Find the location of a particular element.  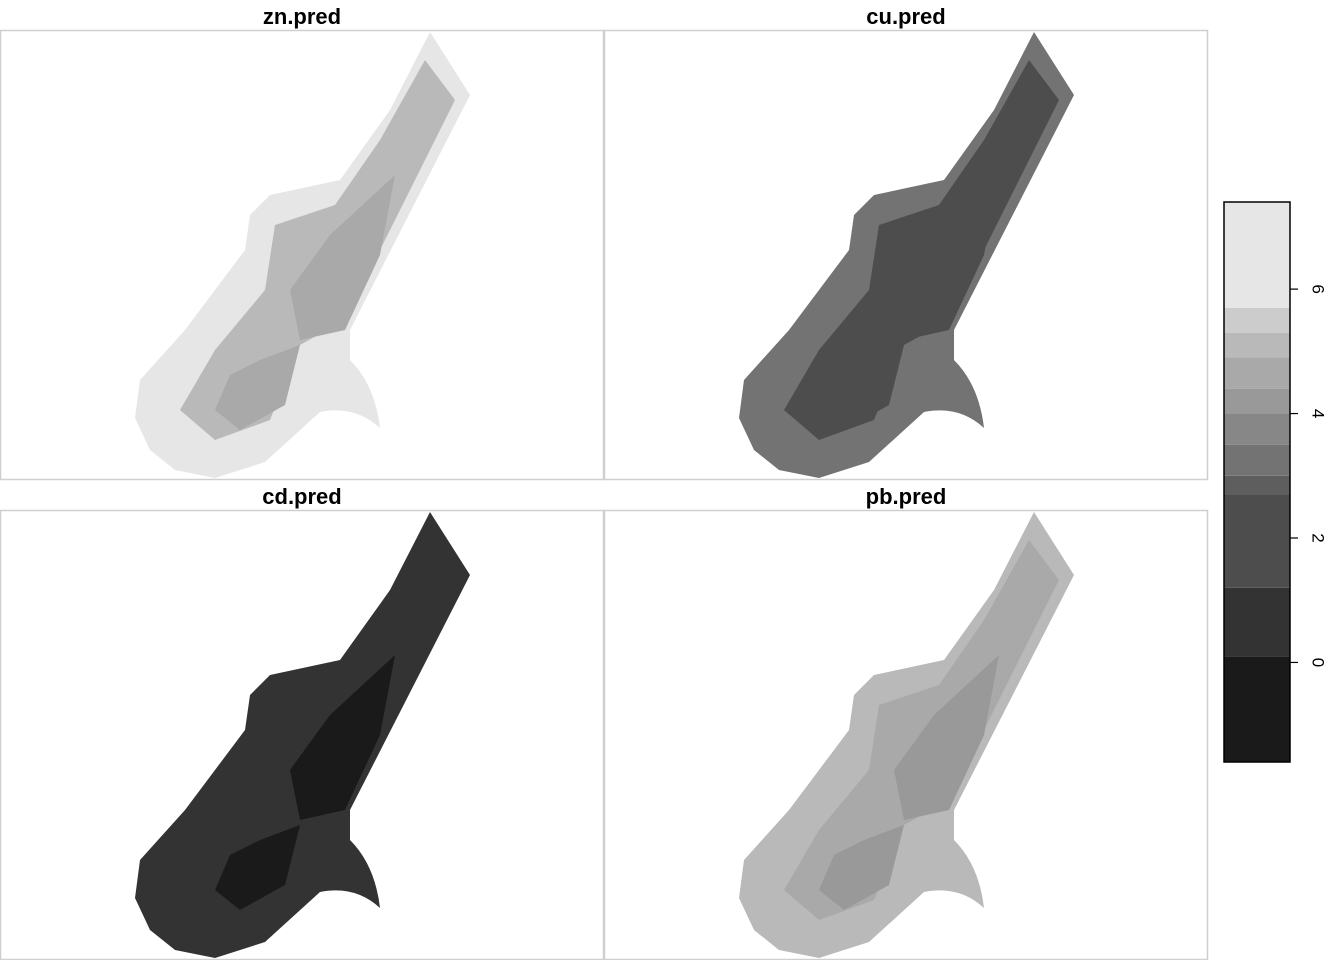

colorbar-tick-label: 2 is located at coordinates (1318, 537).